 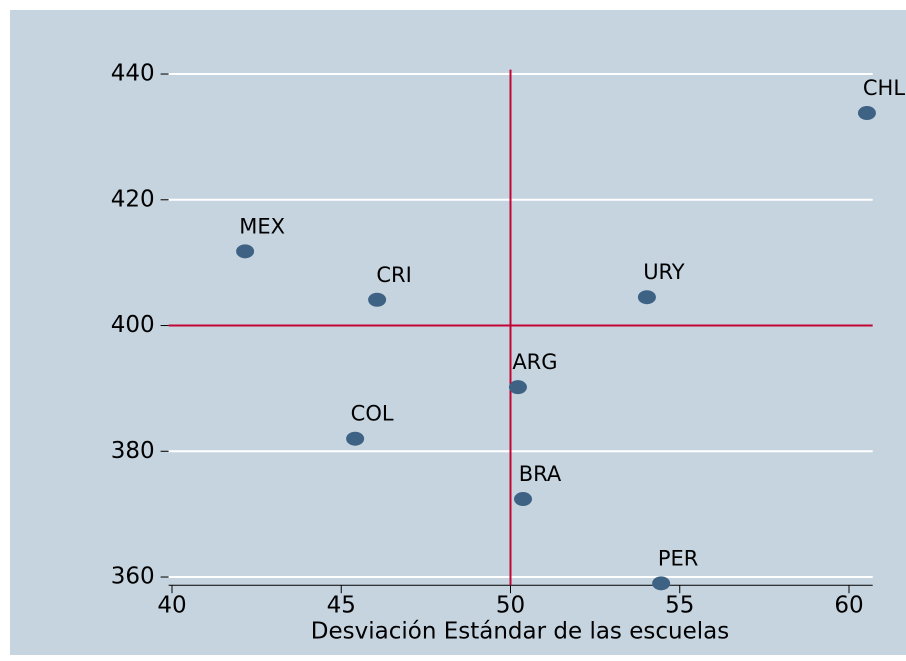 I want to click on x-tick-label: 40, so click(x=171, y=606).